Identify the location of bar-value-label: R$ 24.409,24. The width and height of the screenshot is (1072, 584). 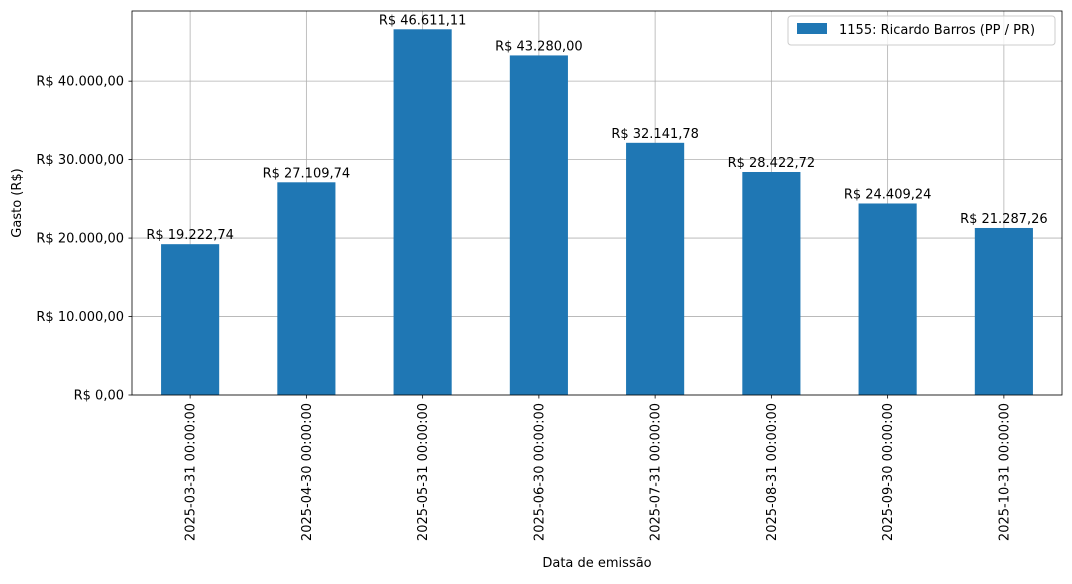
(888, 194).